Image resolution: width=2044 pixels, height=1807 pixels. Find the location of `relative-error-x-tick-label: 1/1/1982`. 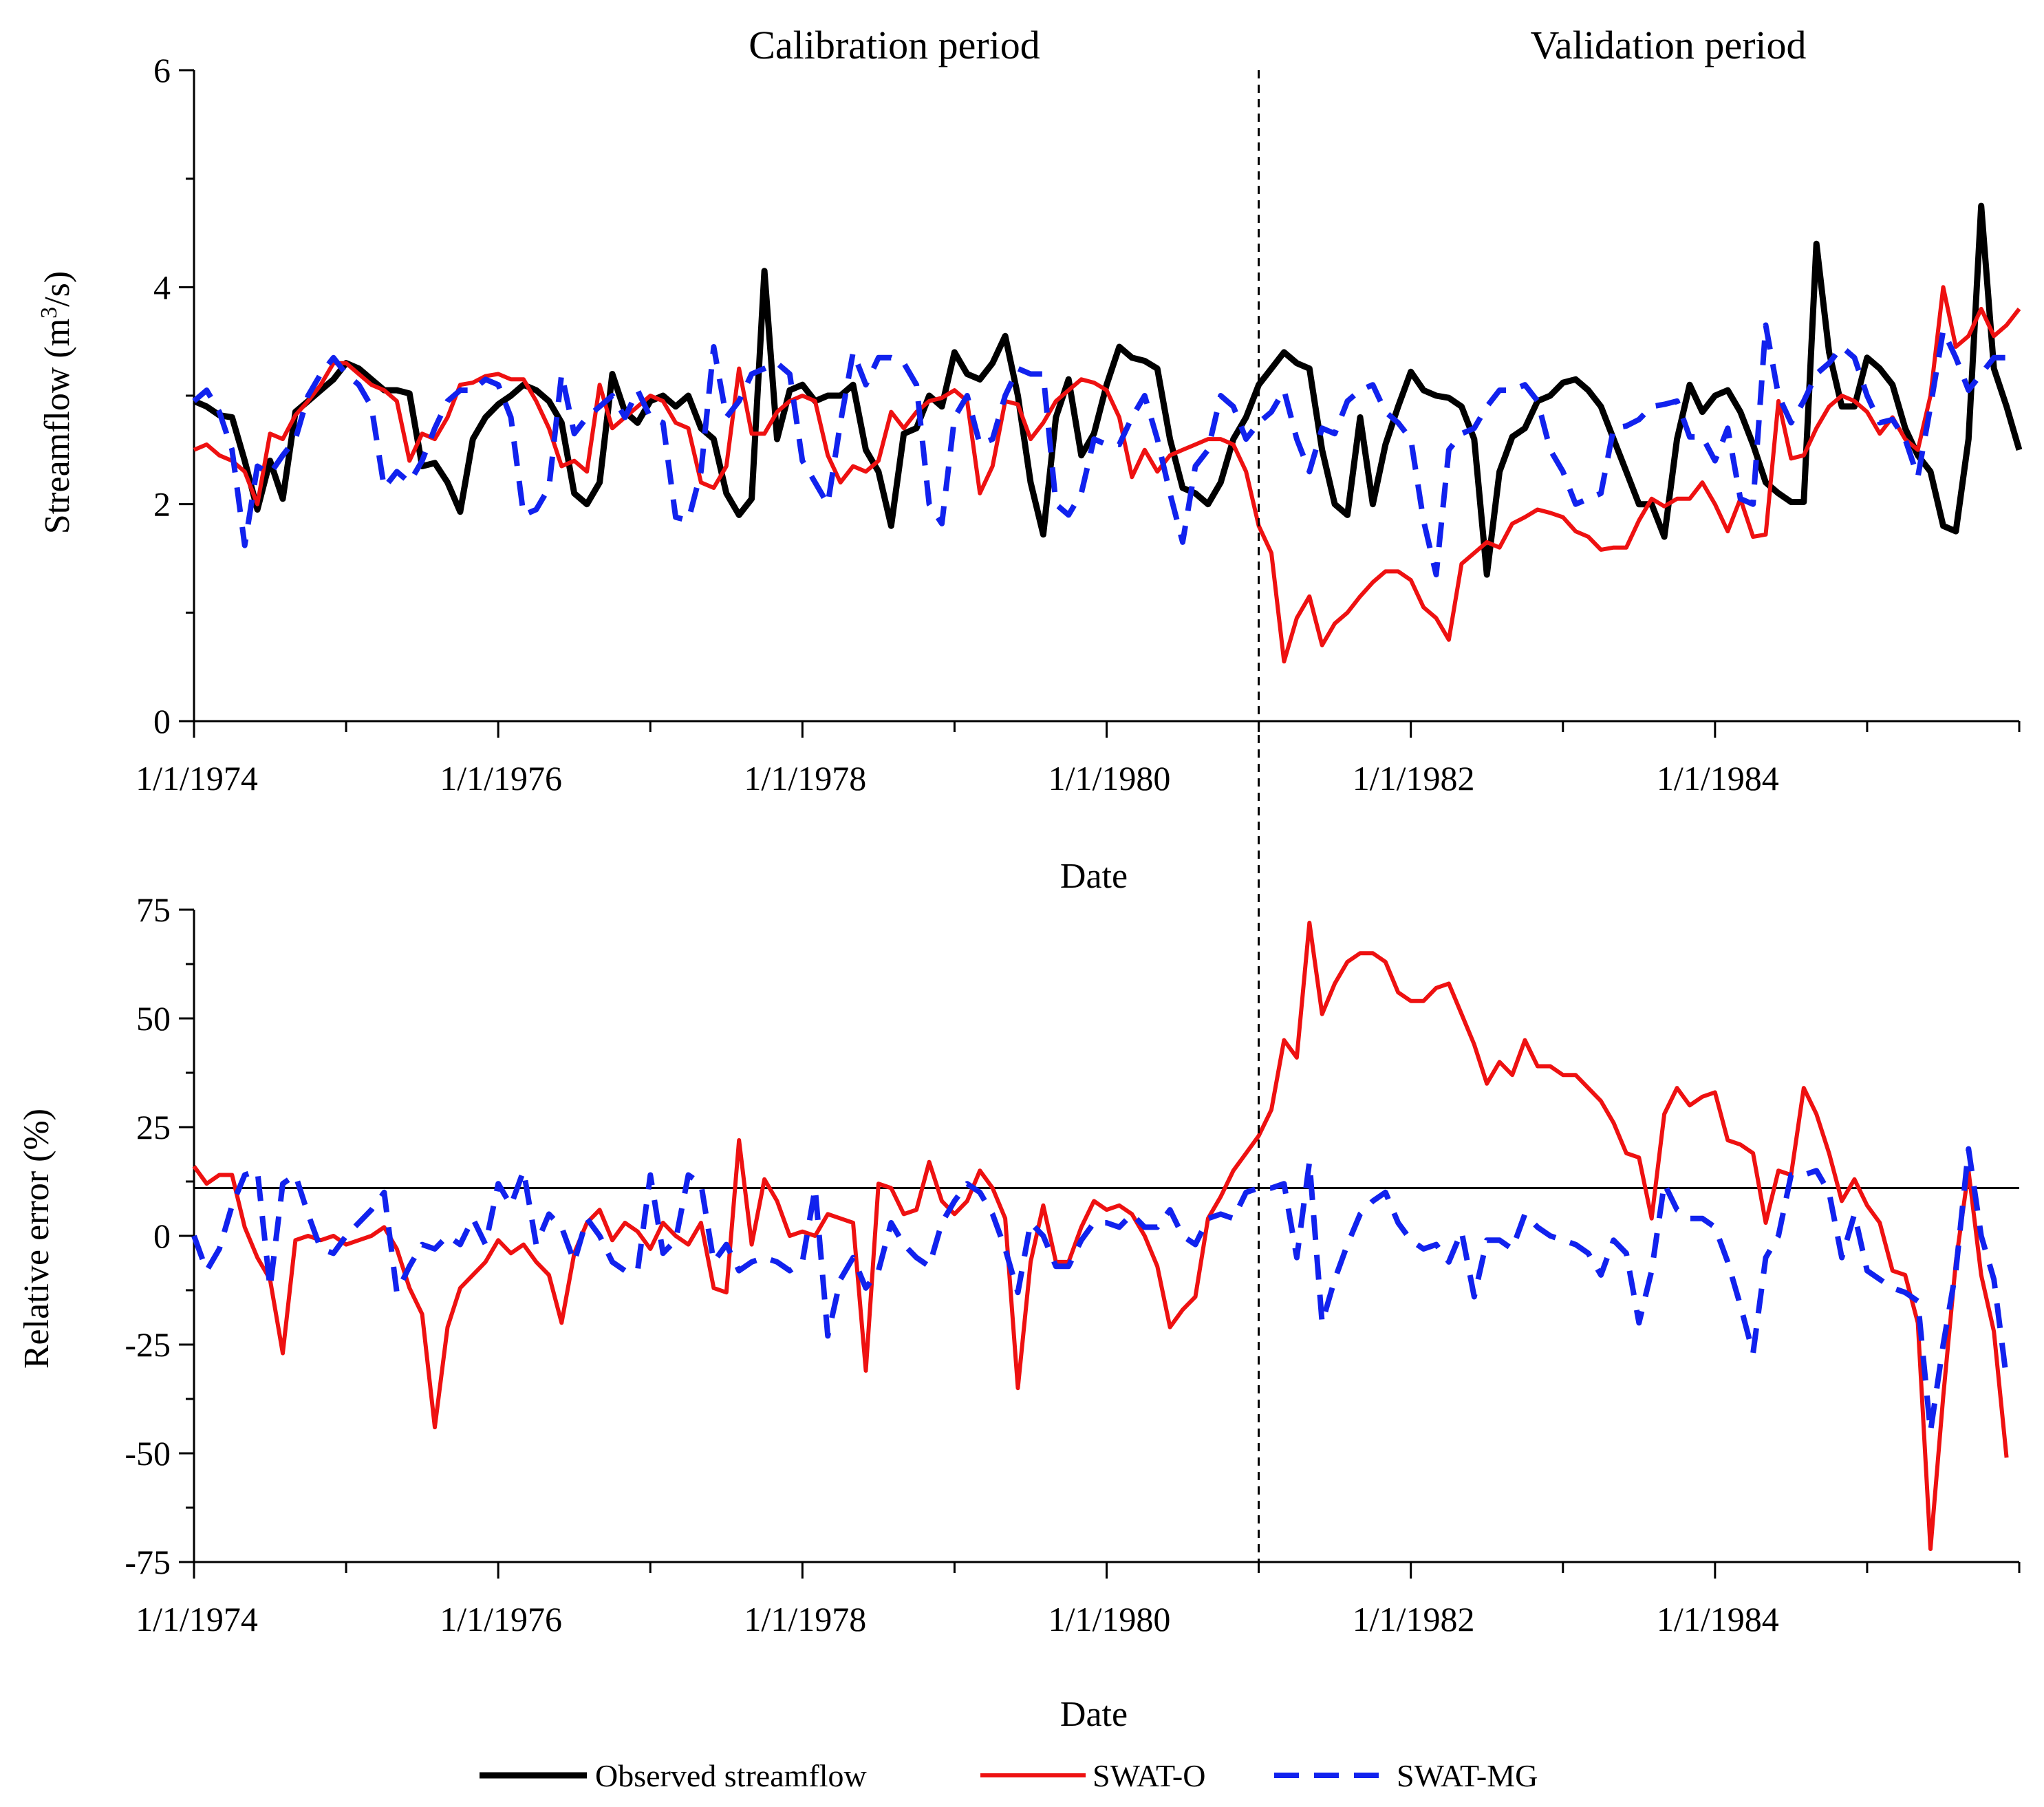

relative-error-x-tick-label: 1/1/1982 is located at coordinates (1414, 1619).